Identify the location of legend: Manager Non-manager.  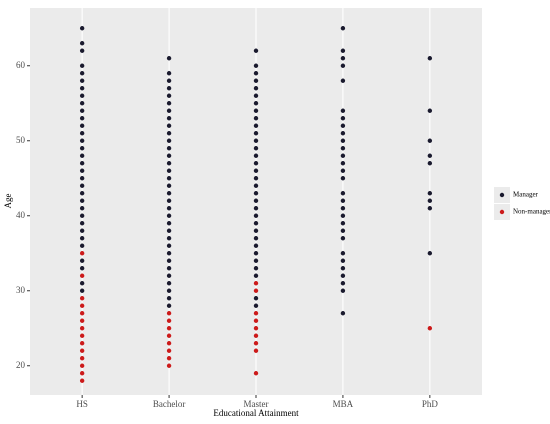
(522, 203).